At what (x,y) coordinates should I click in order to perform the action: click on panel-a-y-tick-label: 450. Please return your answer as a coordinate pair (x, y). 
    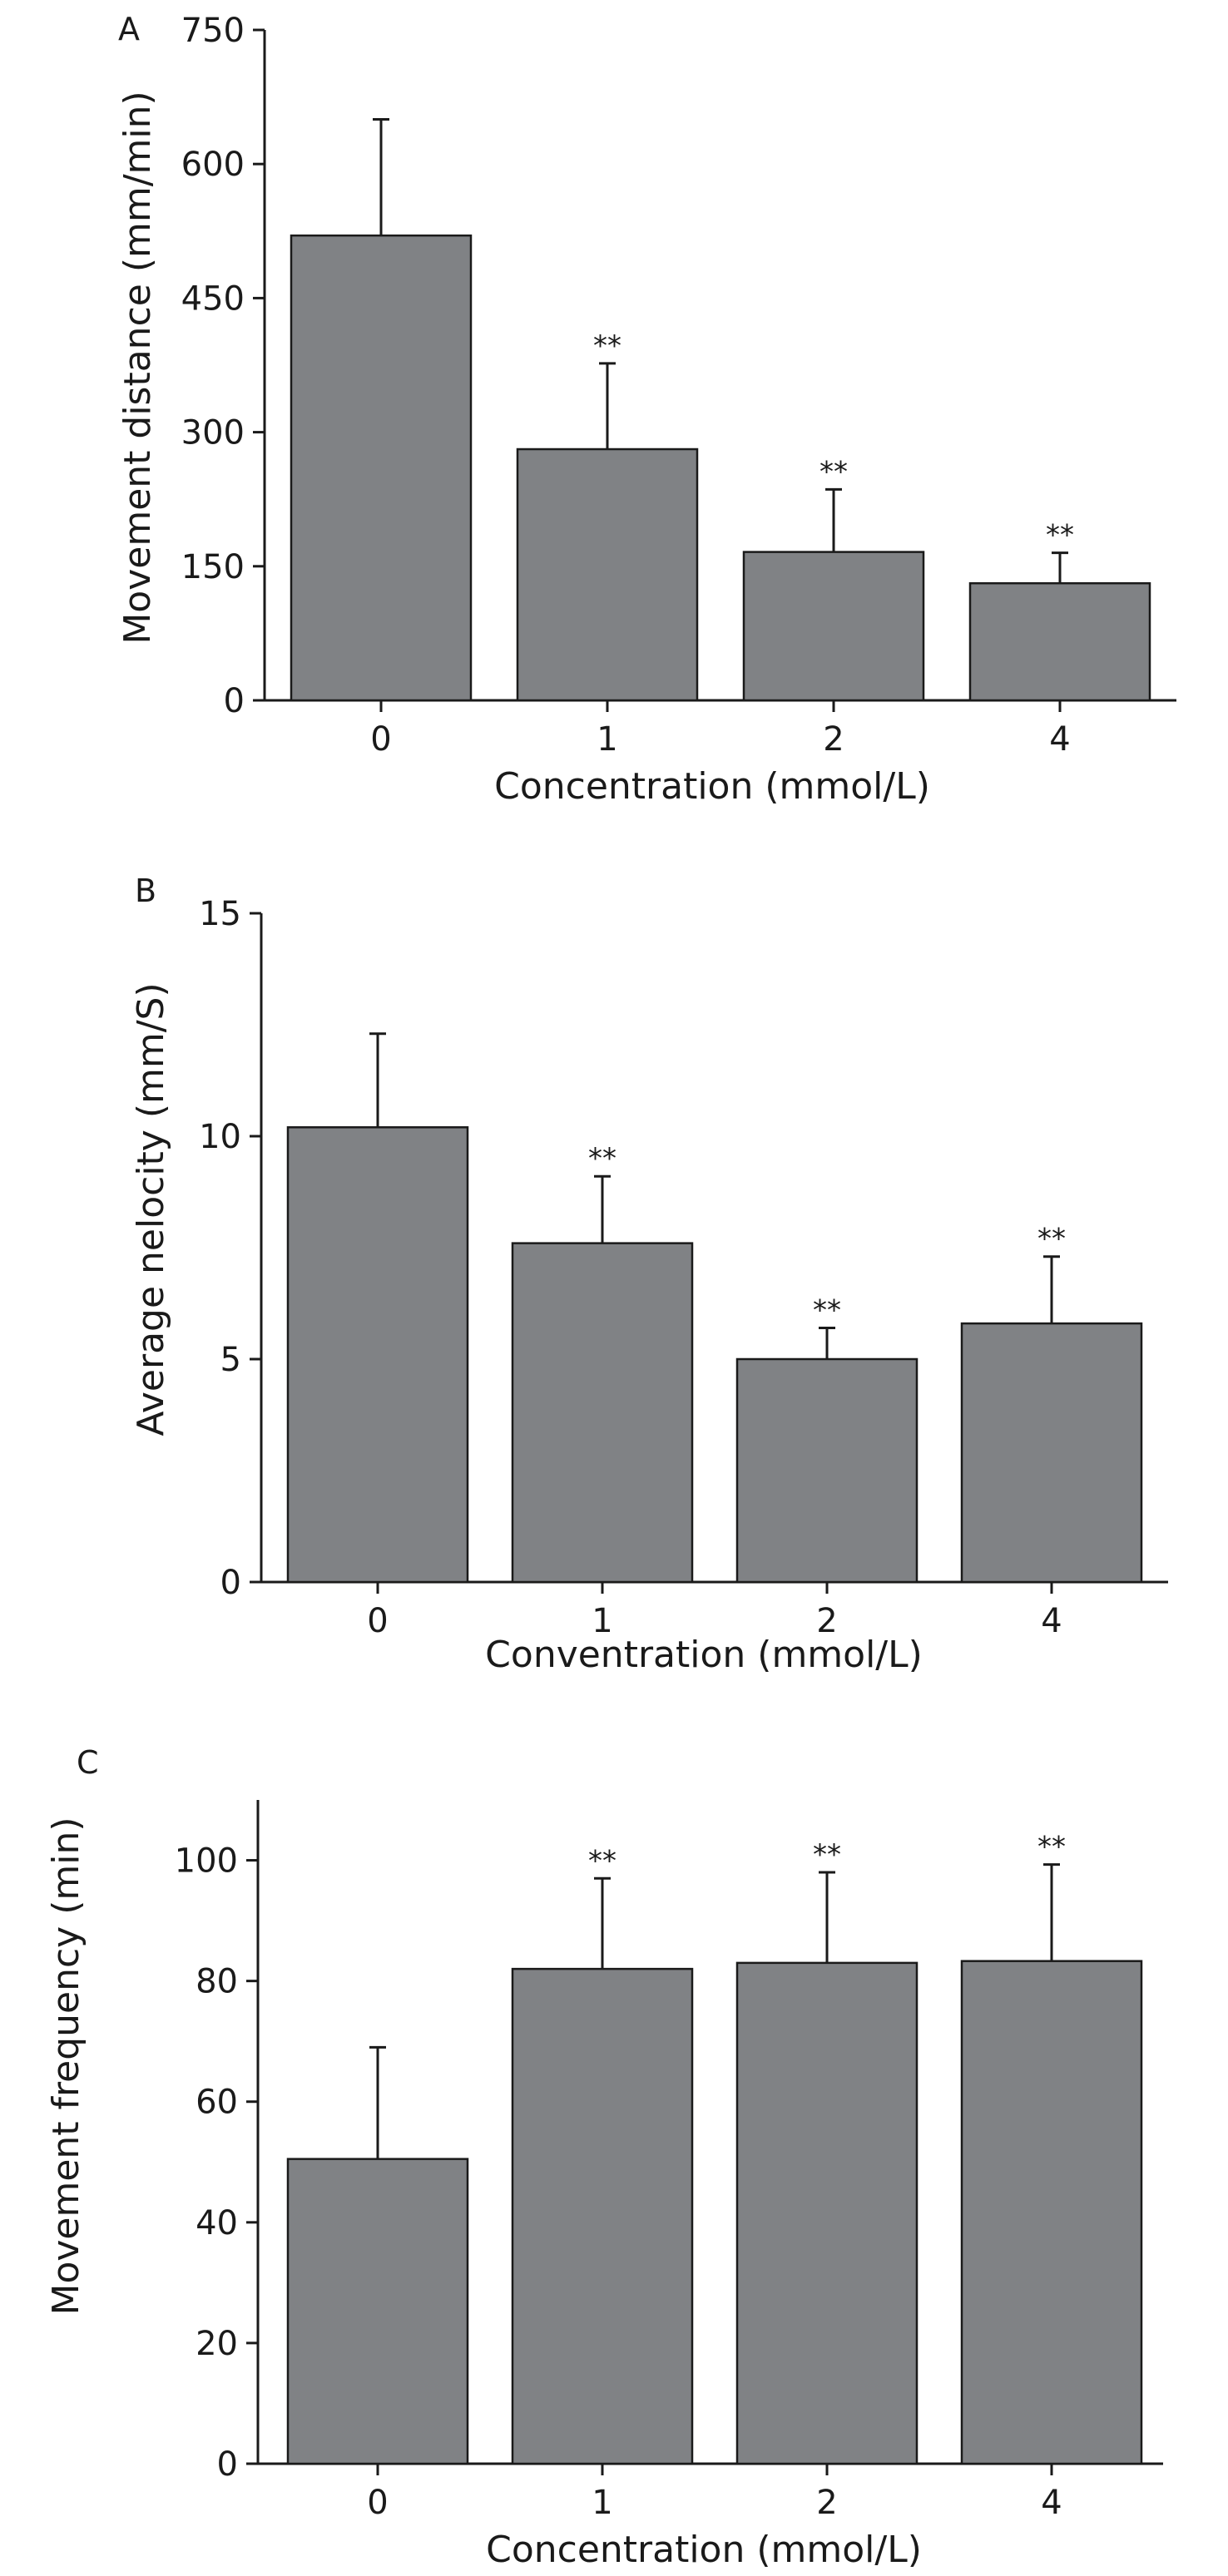
    Looking at the image, I should click on (213, 298).